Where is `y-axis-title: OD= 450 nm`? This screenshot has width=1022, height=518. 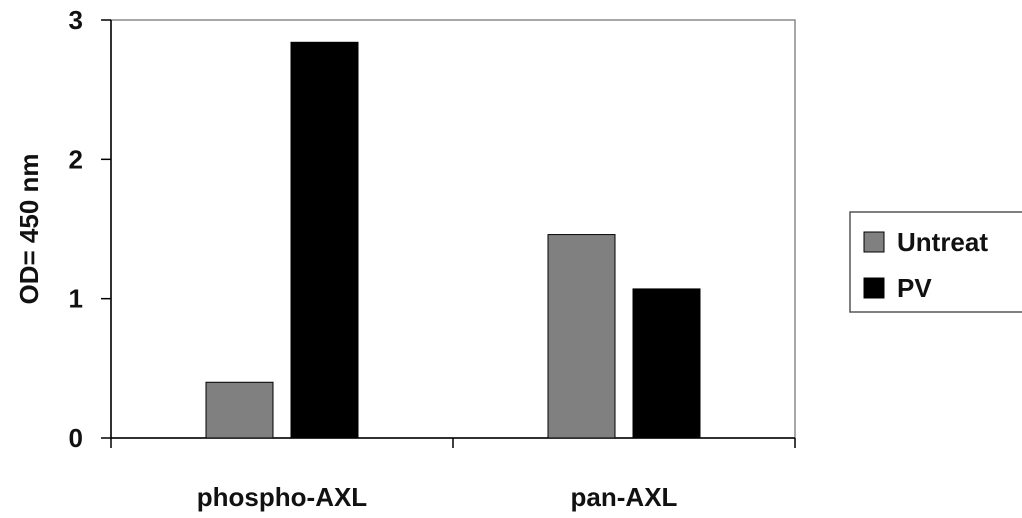 y-axis-title: OD= 450 nm is located at coordinates (29, 228).